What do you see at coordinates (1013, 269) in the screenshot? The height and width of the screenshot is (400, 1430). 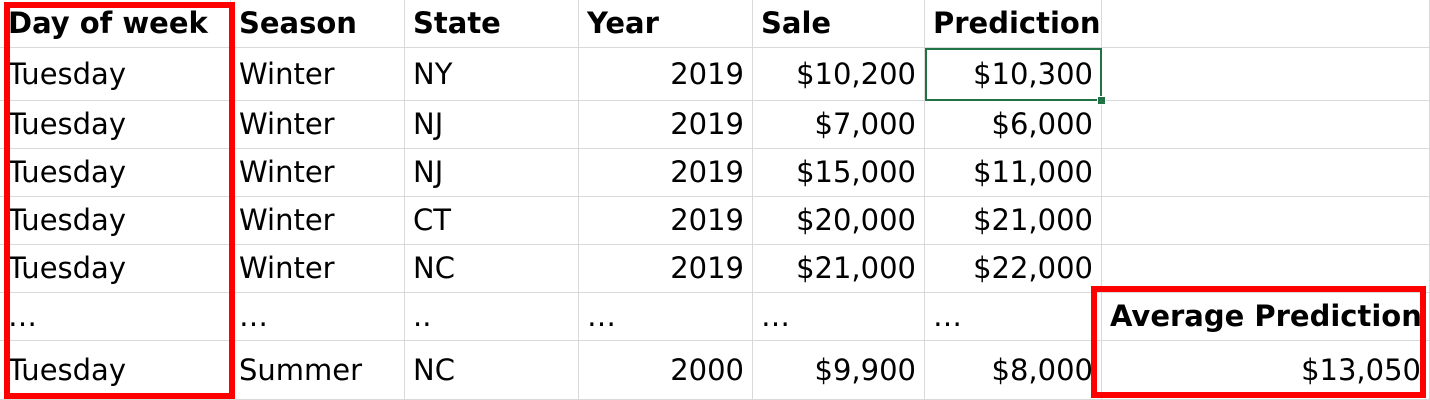 I see `cell-prediction: $22,000` at bounding box center [1013, 269].